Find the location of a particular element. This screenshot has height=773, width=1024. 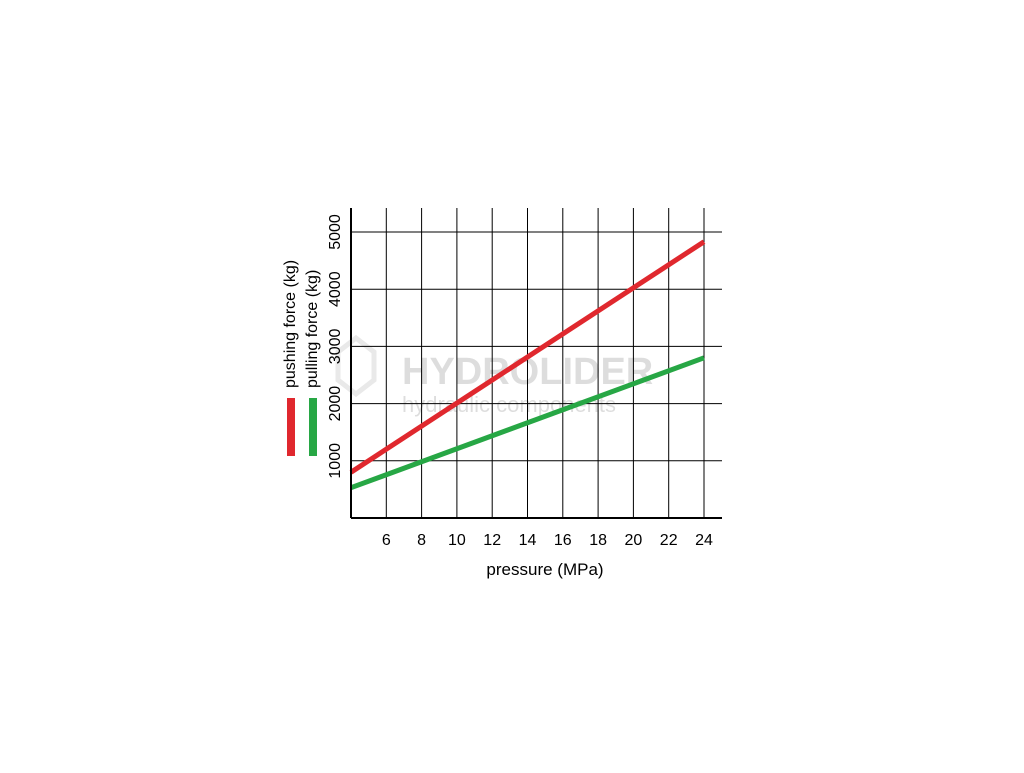

legend: pushing force (kg) pulling force (kg) is located at coordinates (301, 358).